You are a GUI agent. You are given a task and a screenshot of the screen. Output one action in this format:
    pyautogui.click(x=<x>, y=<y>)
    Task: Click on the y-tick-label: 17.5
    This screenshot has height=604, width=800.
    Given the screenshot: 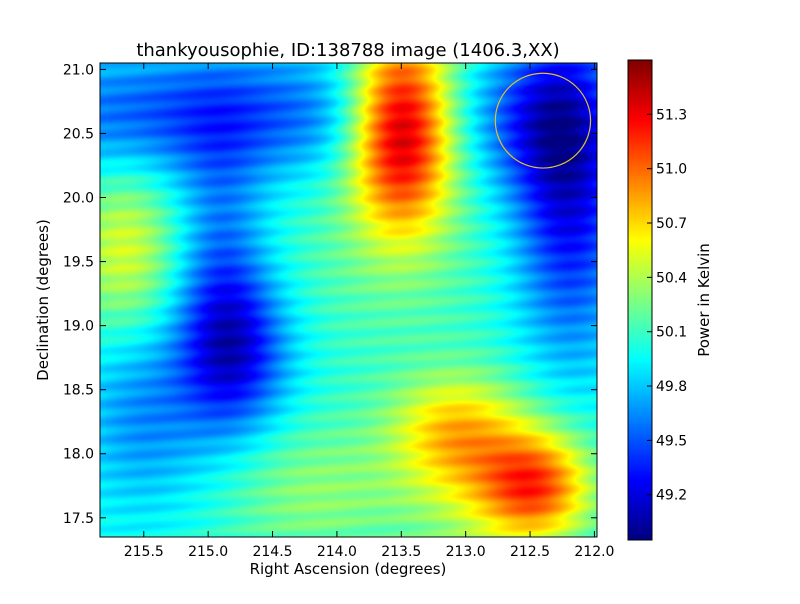 What is the action you would take?
    pyautogui.click(x=78, y=519)
    